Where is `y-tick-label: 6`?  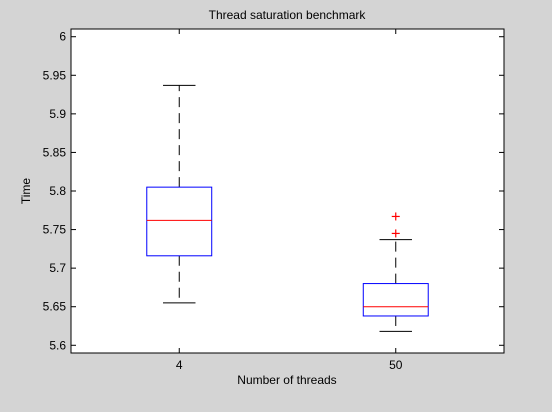 y-tick-label: 6 is located at coordinates (62, 37).